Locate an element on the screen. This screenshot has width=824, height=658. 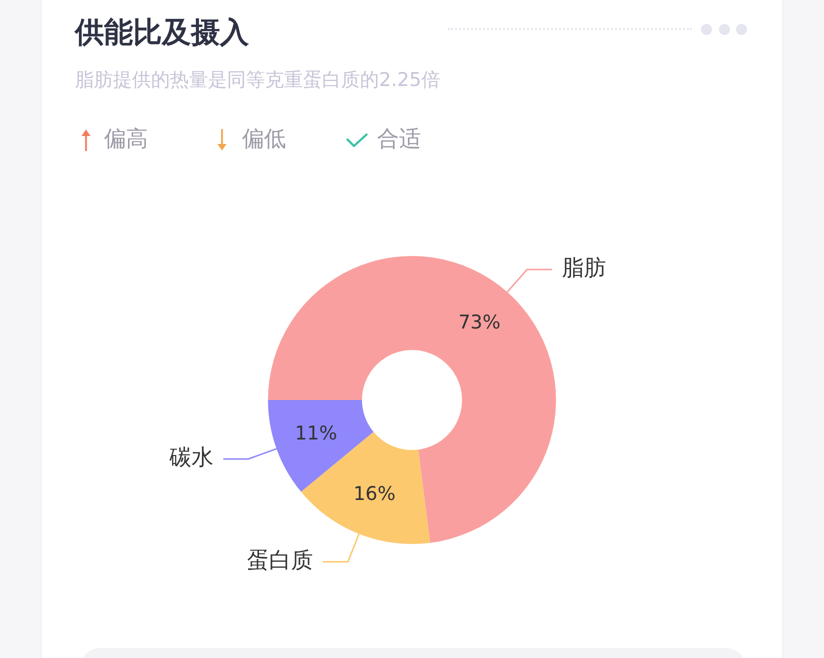
data-label: 11% is located at coordinates (316, 433).